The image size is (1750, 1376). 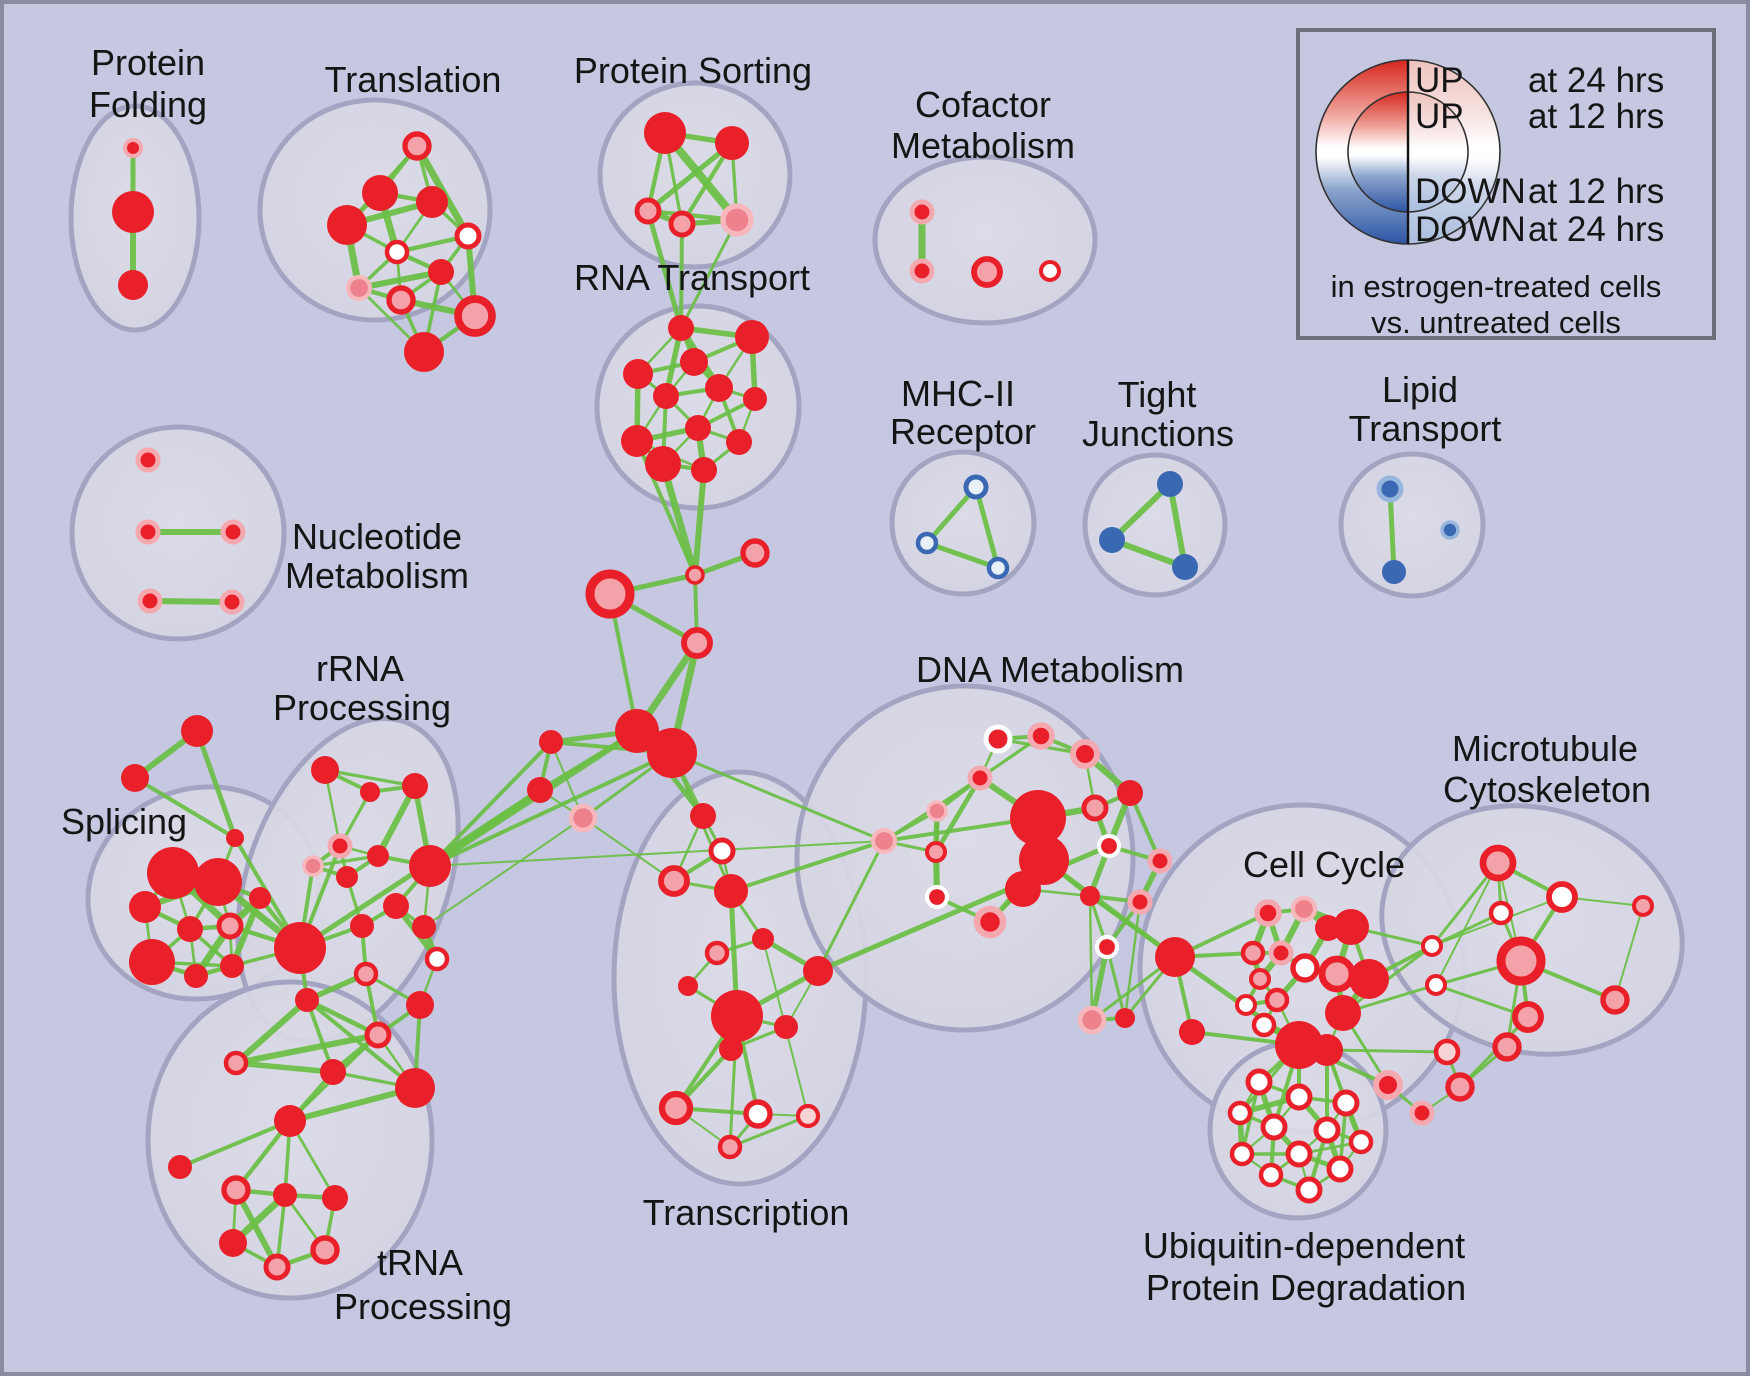 I want to click on cluster-label-cofactor-metabolism: Cofactor, so click(x=983, y=104).